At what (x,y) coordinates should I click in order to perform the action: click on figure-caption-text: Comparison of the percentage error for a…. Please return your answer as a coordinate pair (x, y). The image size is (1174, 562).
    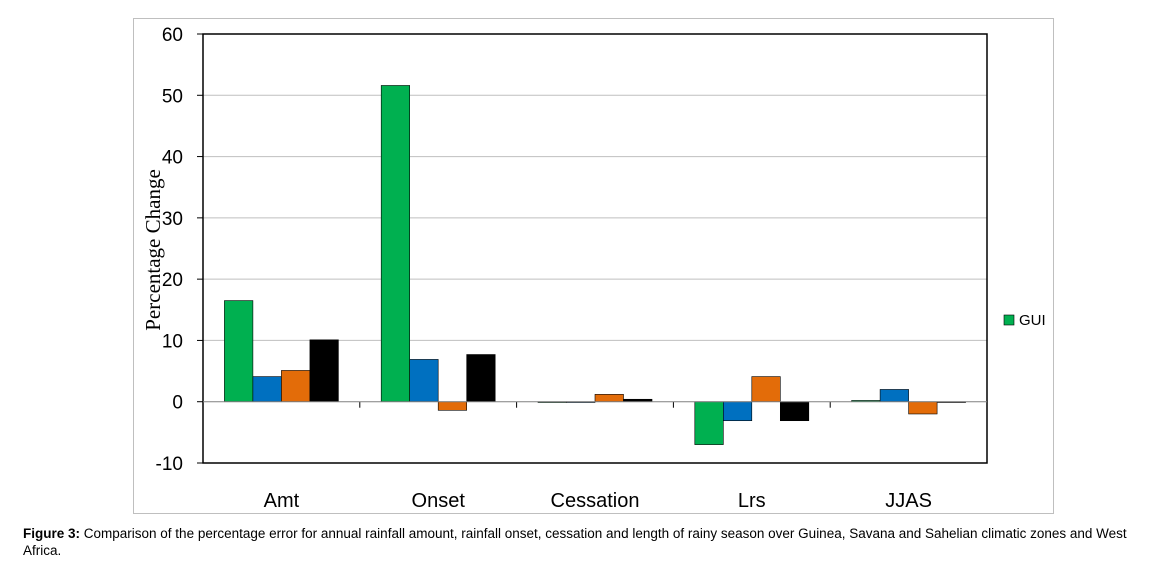
    Looking at the image, I should click on (575, 542).